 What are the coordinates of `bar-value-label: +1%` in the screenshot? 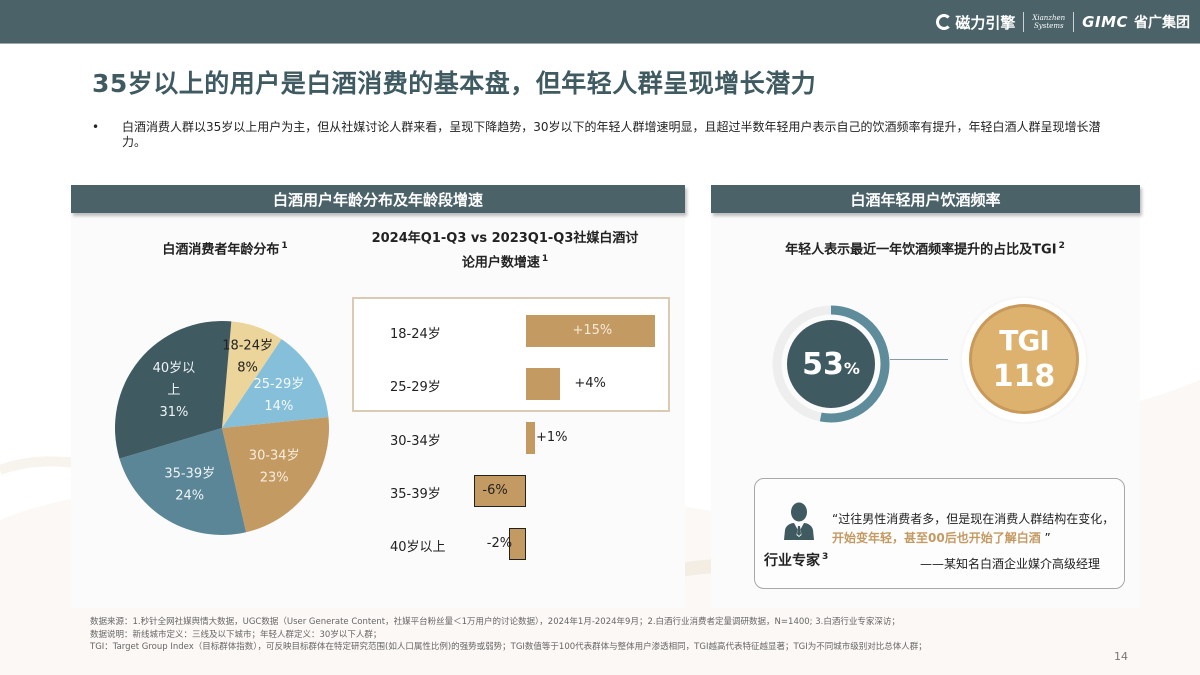 It's located at (552, 437).